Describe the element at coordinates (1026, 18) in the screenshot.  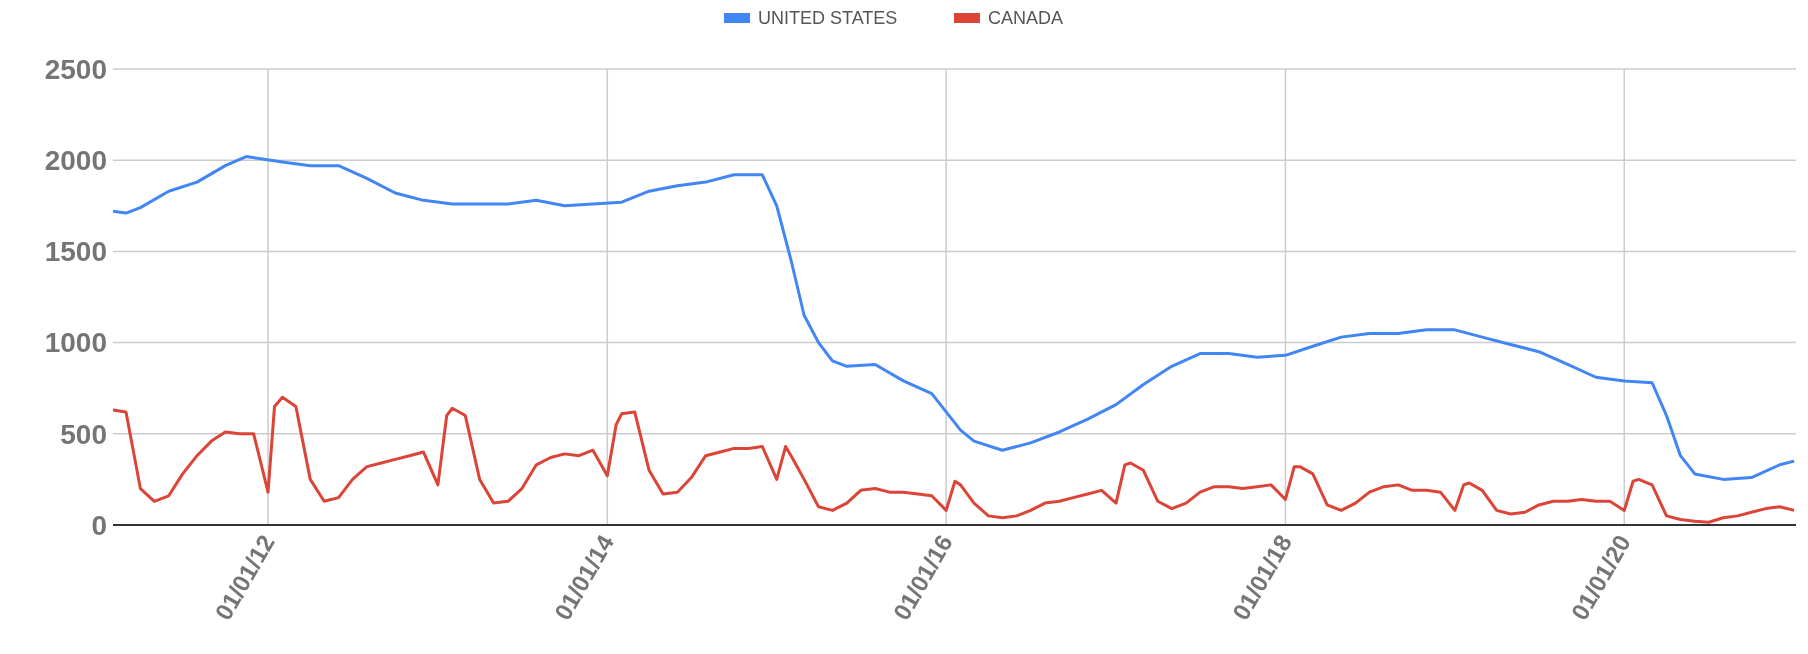
I see `legend-label: CANADA` at that location.